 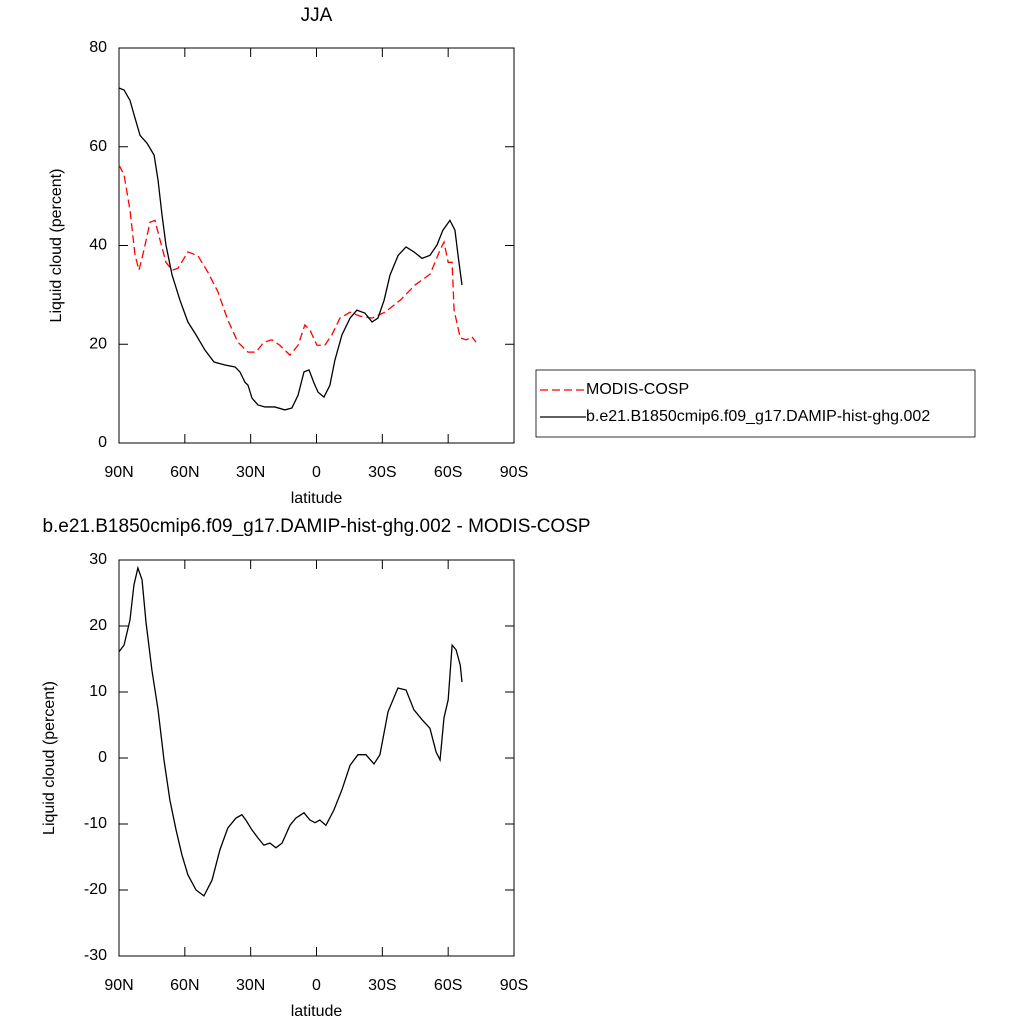 I want to click on y-tick-label: 30, so click(x=98, y=559).